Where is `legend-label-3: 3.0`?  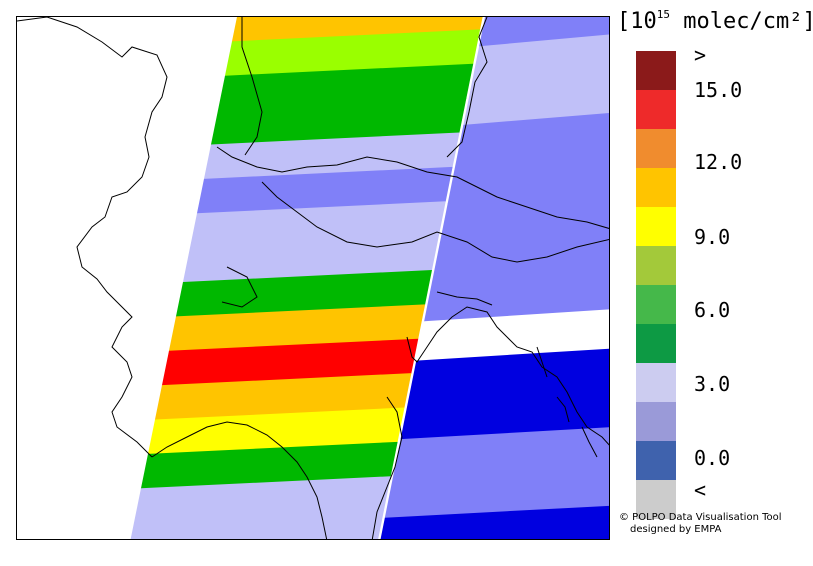
legend-label-3: 3.0 is located at coordinates (712, 384).